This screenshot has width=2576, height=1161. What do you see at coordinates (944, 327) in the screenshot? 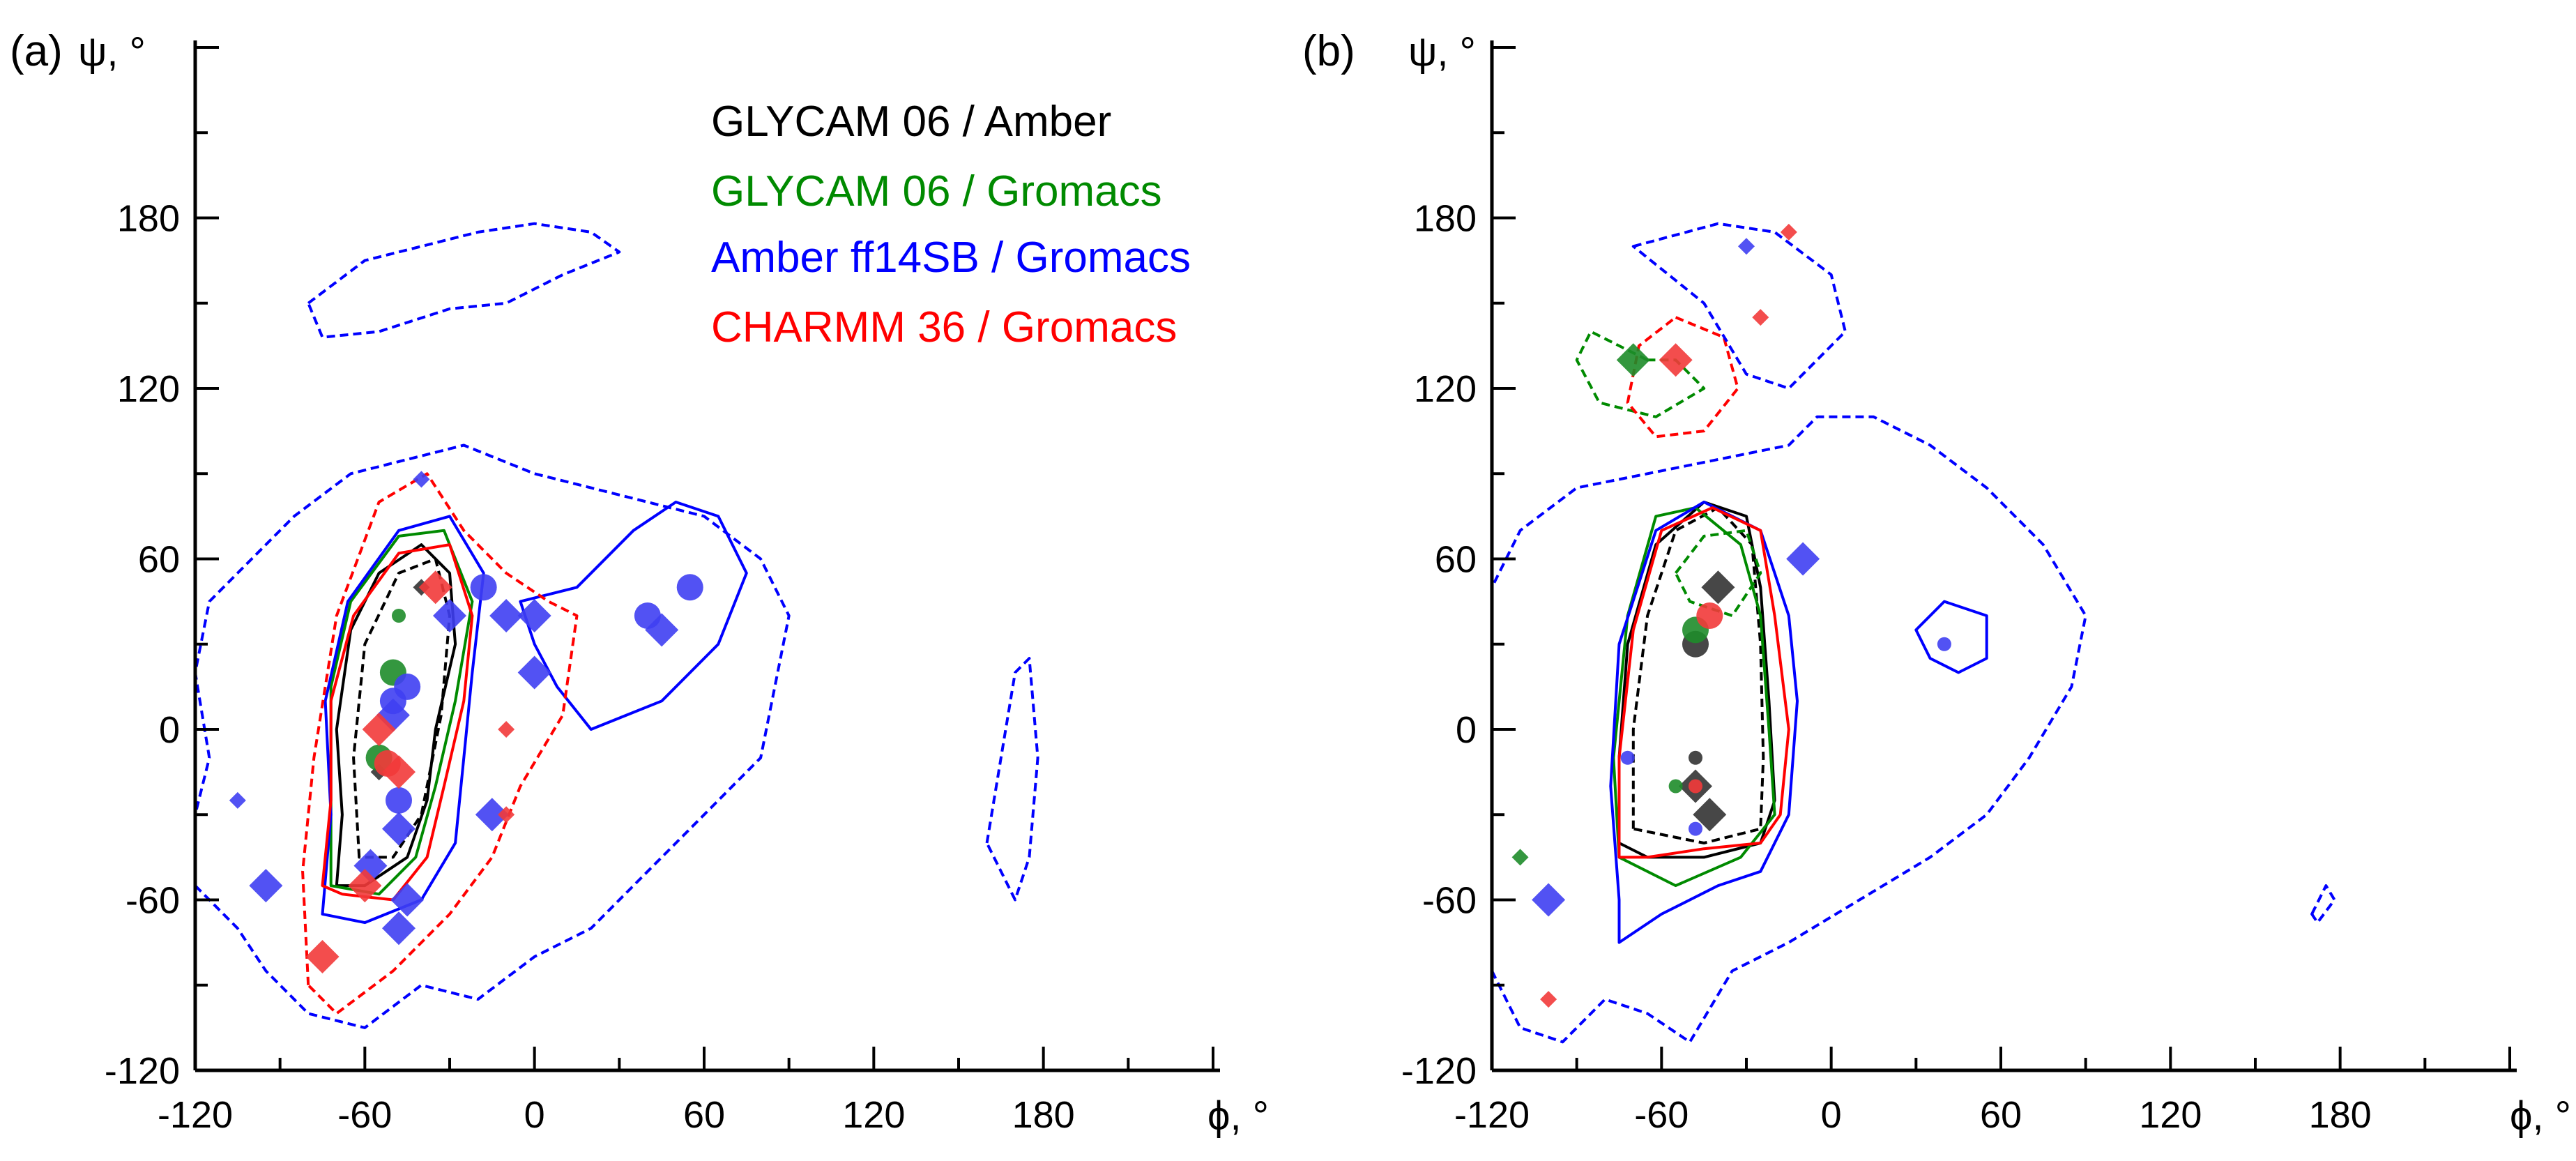
I see `legend-entry-charmm-gromacs: CHARMM 36 / Gromacs` at bounding box center [944, 327].